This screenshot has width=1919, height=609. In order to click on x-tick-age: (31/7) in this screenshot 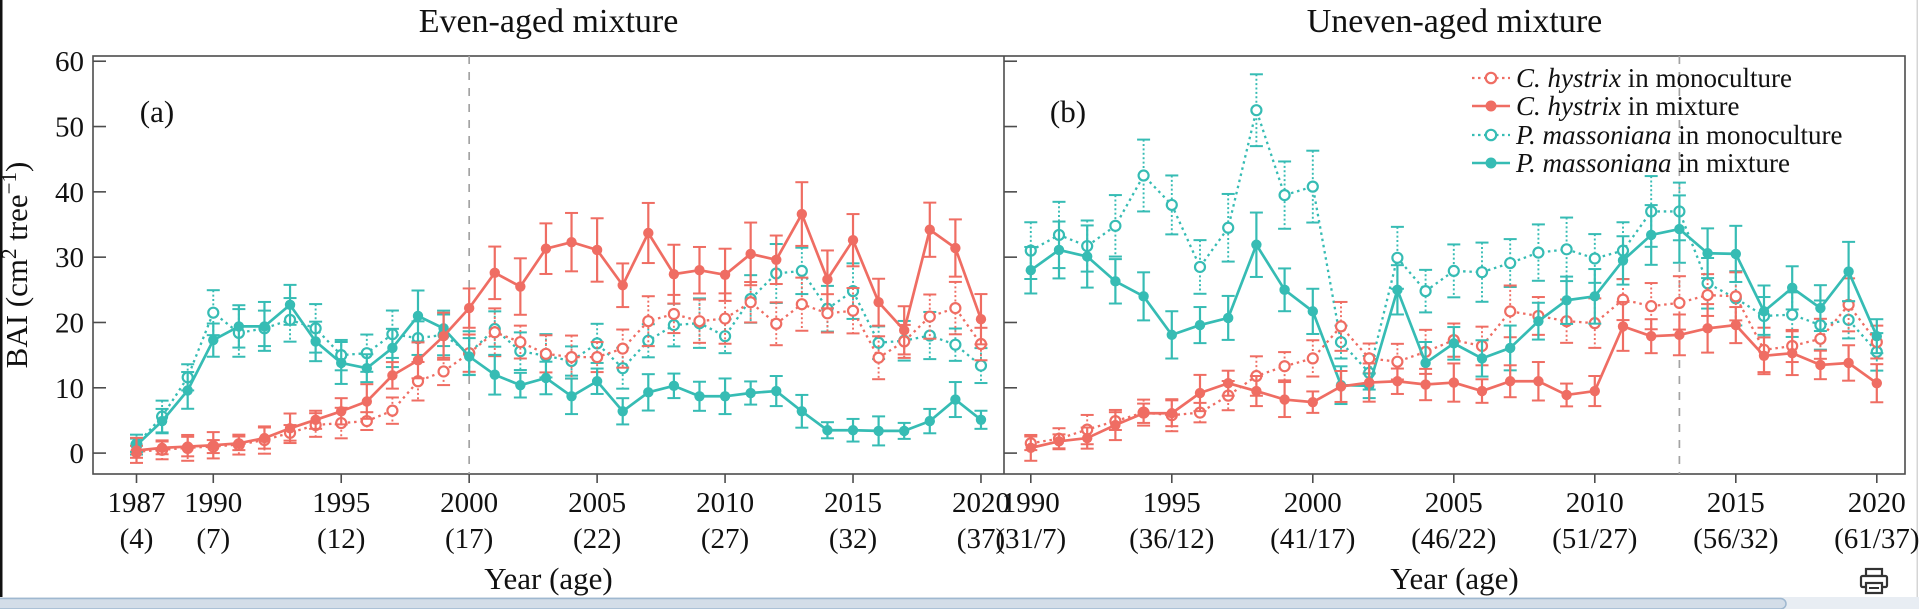, I will do `click(1030, 539)`.